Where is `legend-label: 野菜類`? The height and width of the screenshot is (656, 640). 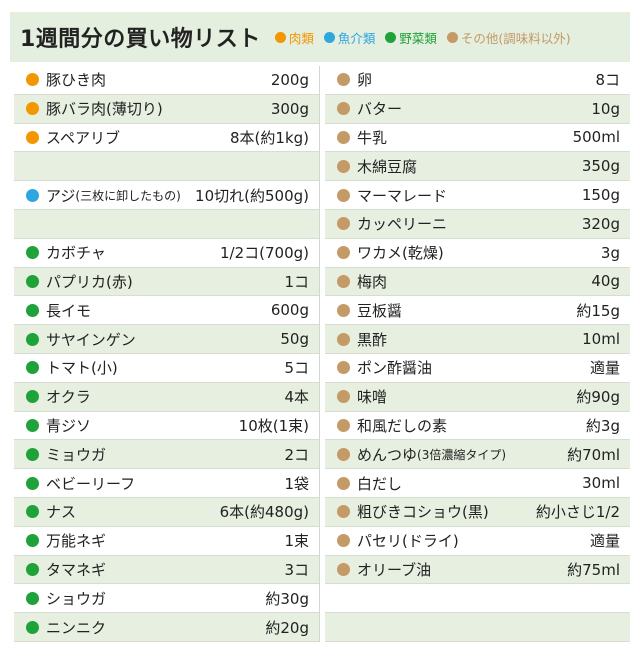
legend-label: 野菜類 is located at coordinates (418, 38).